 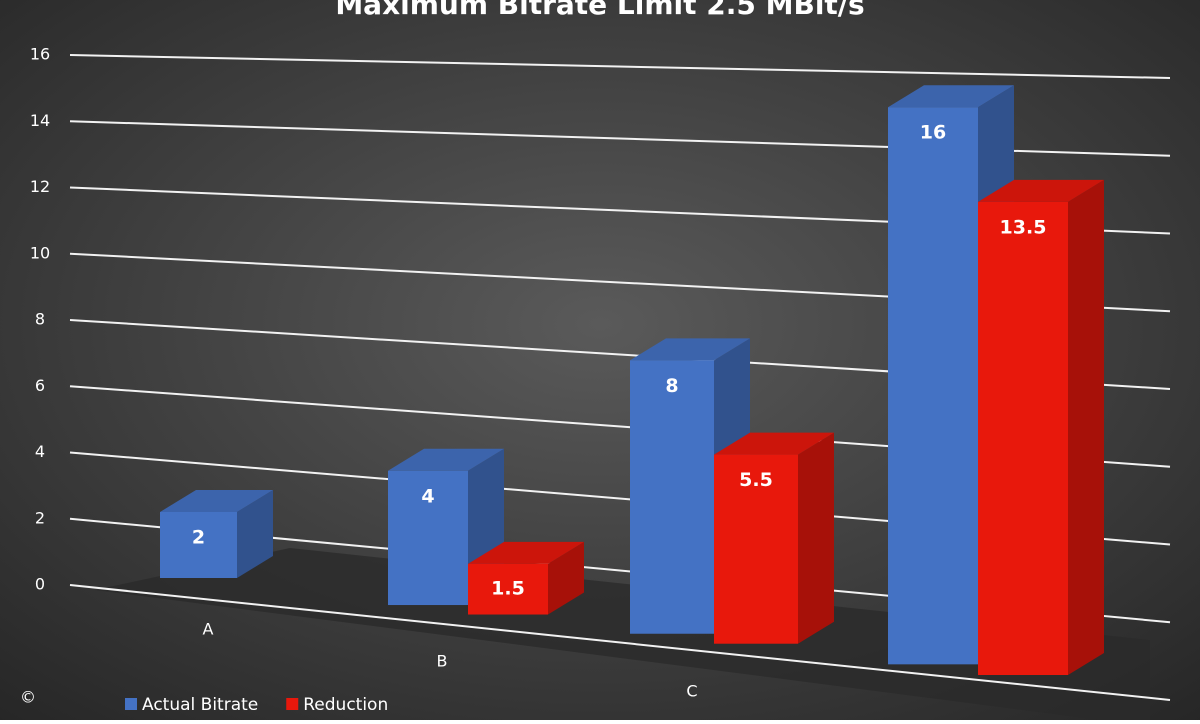 I want to click on data-label: 13.5, so click(x=1023, y=227).